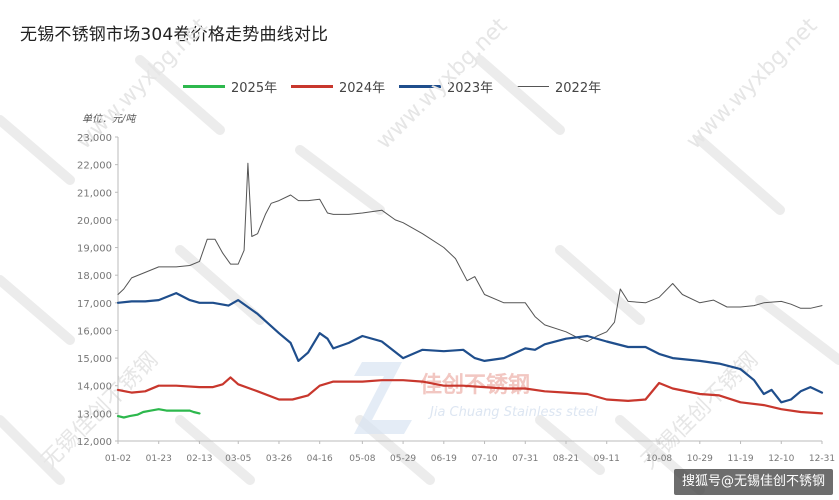  What do you see at coordinates (94, 221) in the screenshot?
I see `y-tick-label-8: 20,000` at bounding box center [94, 221].